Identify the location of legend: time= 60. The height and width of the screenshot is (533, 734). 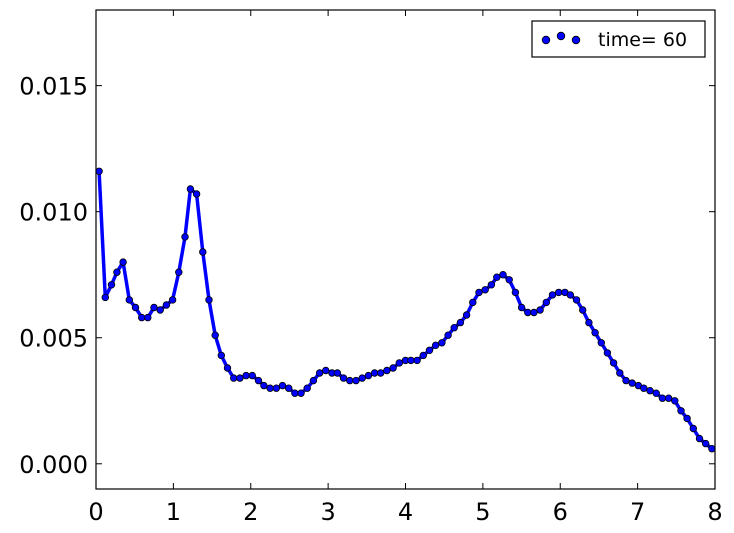
(618, 39).